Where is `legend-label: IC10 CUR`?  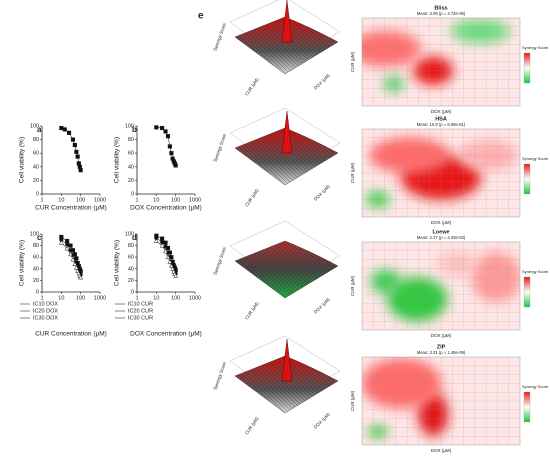 legend-label: IC10 CUR is located at coordinates (140, 304).